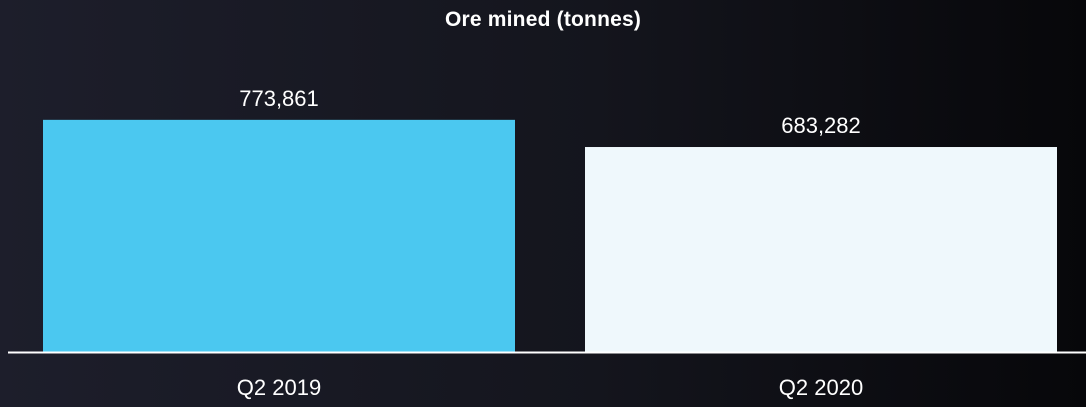  What do you see at coordinates (279, 98) in the screenshot?
I see `value-label-1: 773,861` at bounding box center [279, 98].